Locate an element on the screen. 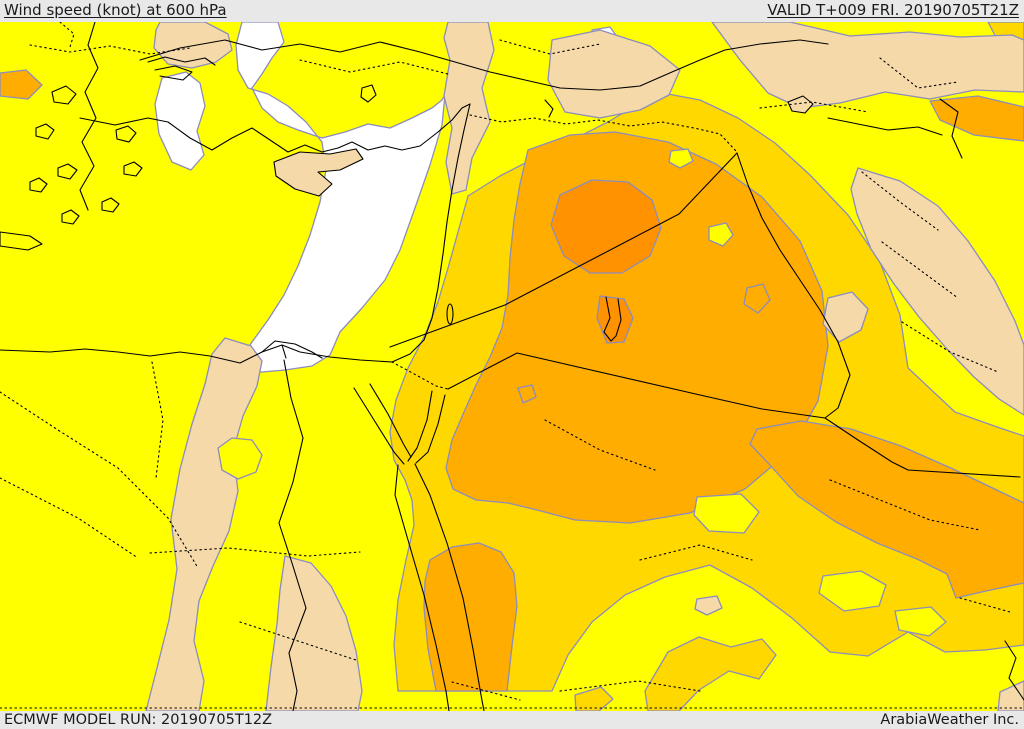 The height and width of the screenshot is (729, 1024). persian-gulf-coast is located at coordinates (1014, 670).